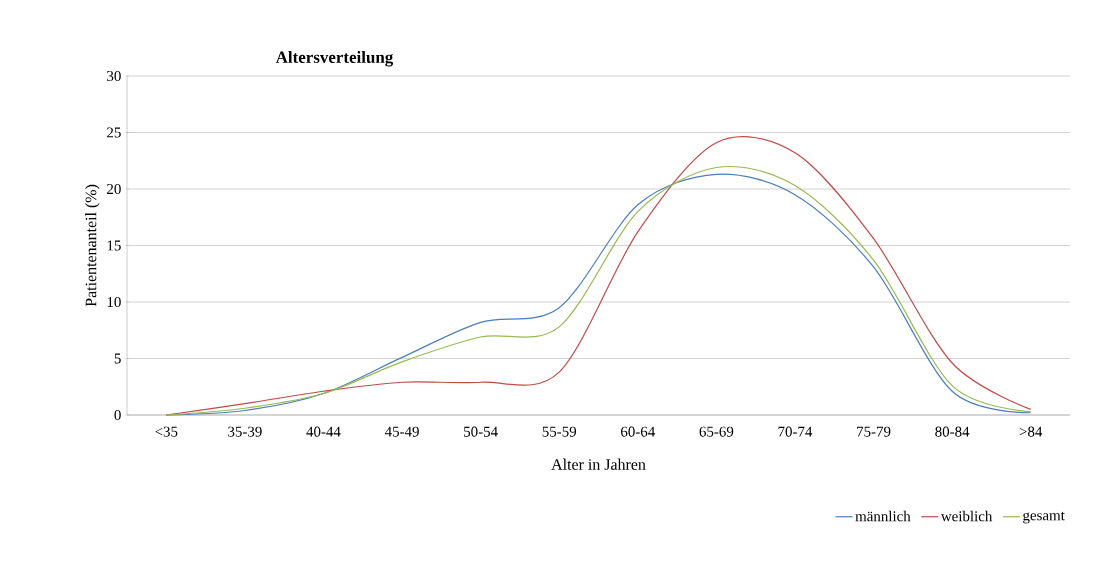 The width and height of the screenshot is (1093, 572). I want to click on legend-label: weiblich, so click(966, 516).